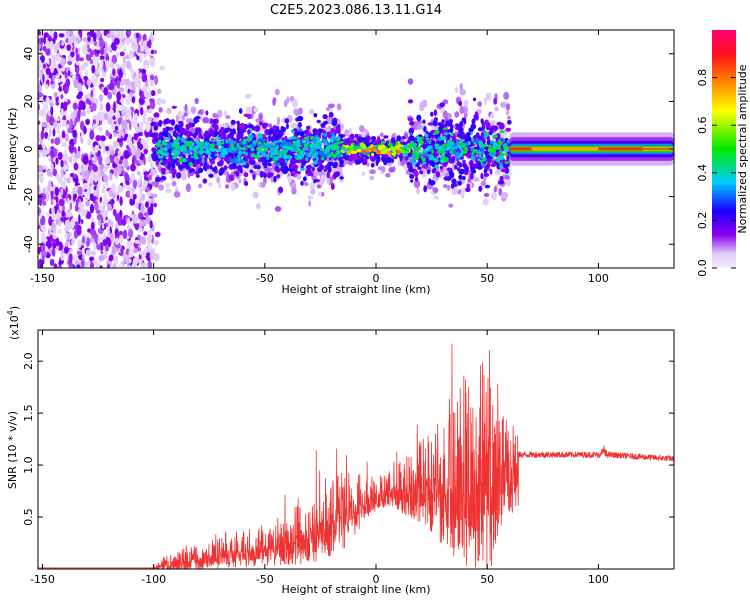 This screenshot has height=600, width=750. Describe the element at coordinates (12, 450) in the screenshot. I see `snr-y-label: SNR (10 * v/v)` at that location.